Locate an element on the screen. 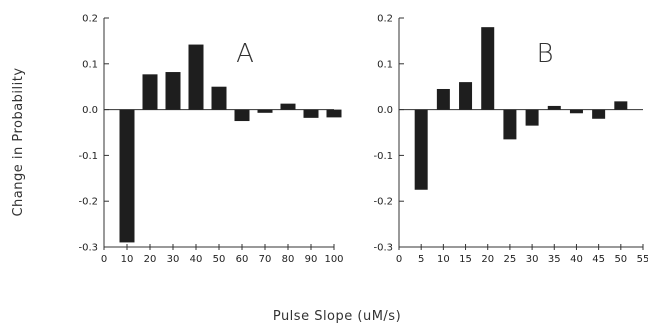 This screenshot has width=648, height=326. y-tick-label-b: 0.2 is located at coordinates (385, 19).